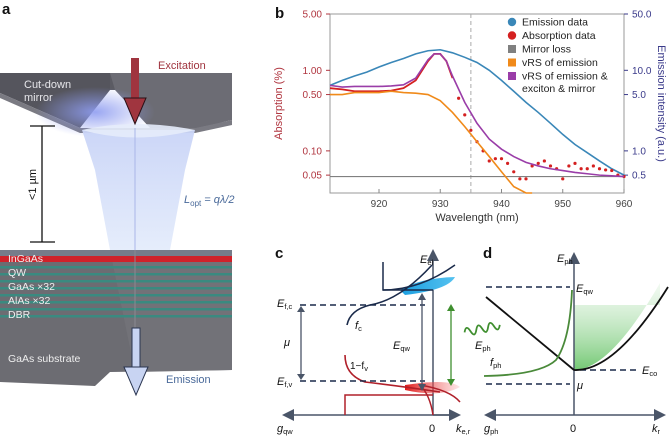 This screenshot has height=438, width=671. What do you see at coordinates (427, 260) in the screenshot?
I see `c-e-el-label: Eel` at bounding box center [427, 260].